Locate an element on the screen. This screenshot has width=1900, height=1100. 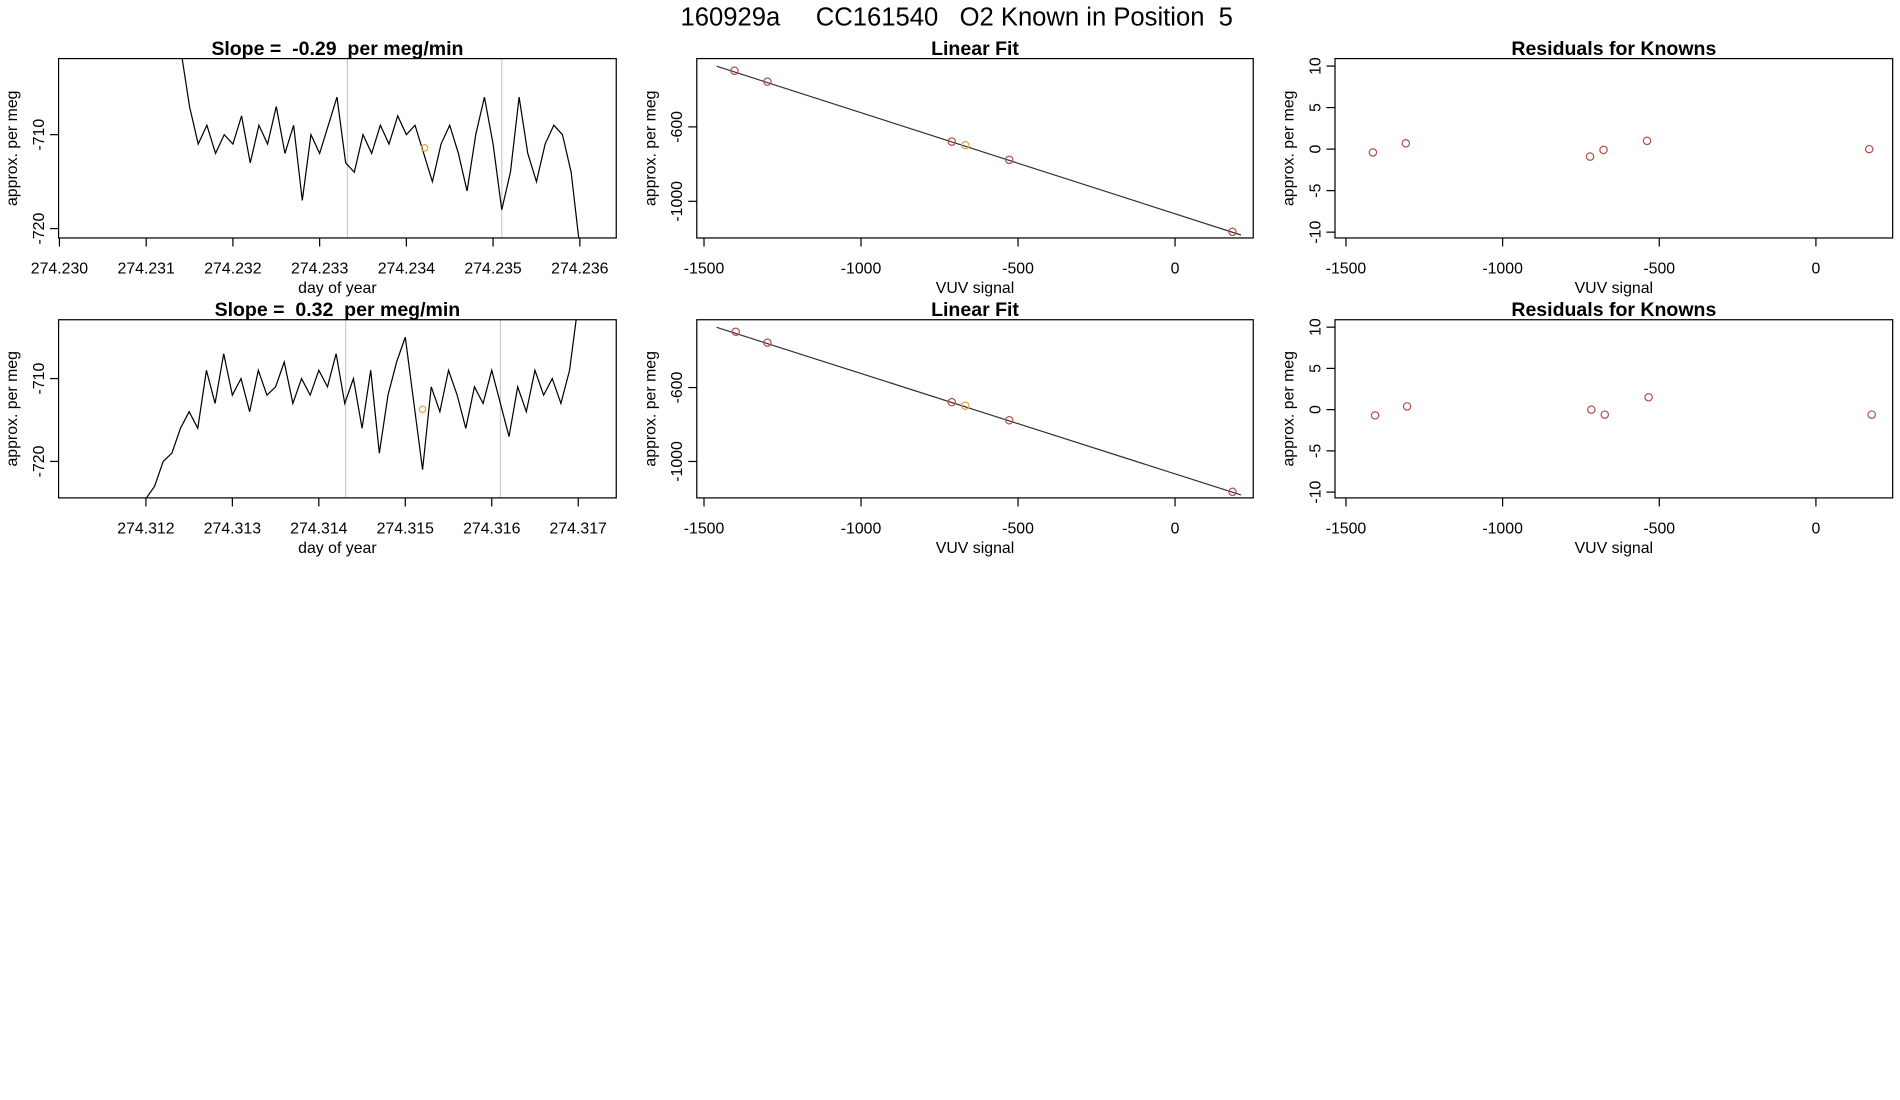
x-tick-label: 274.230 is located at coordinates (60, 268).